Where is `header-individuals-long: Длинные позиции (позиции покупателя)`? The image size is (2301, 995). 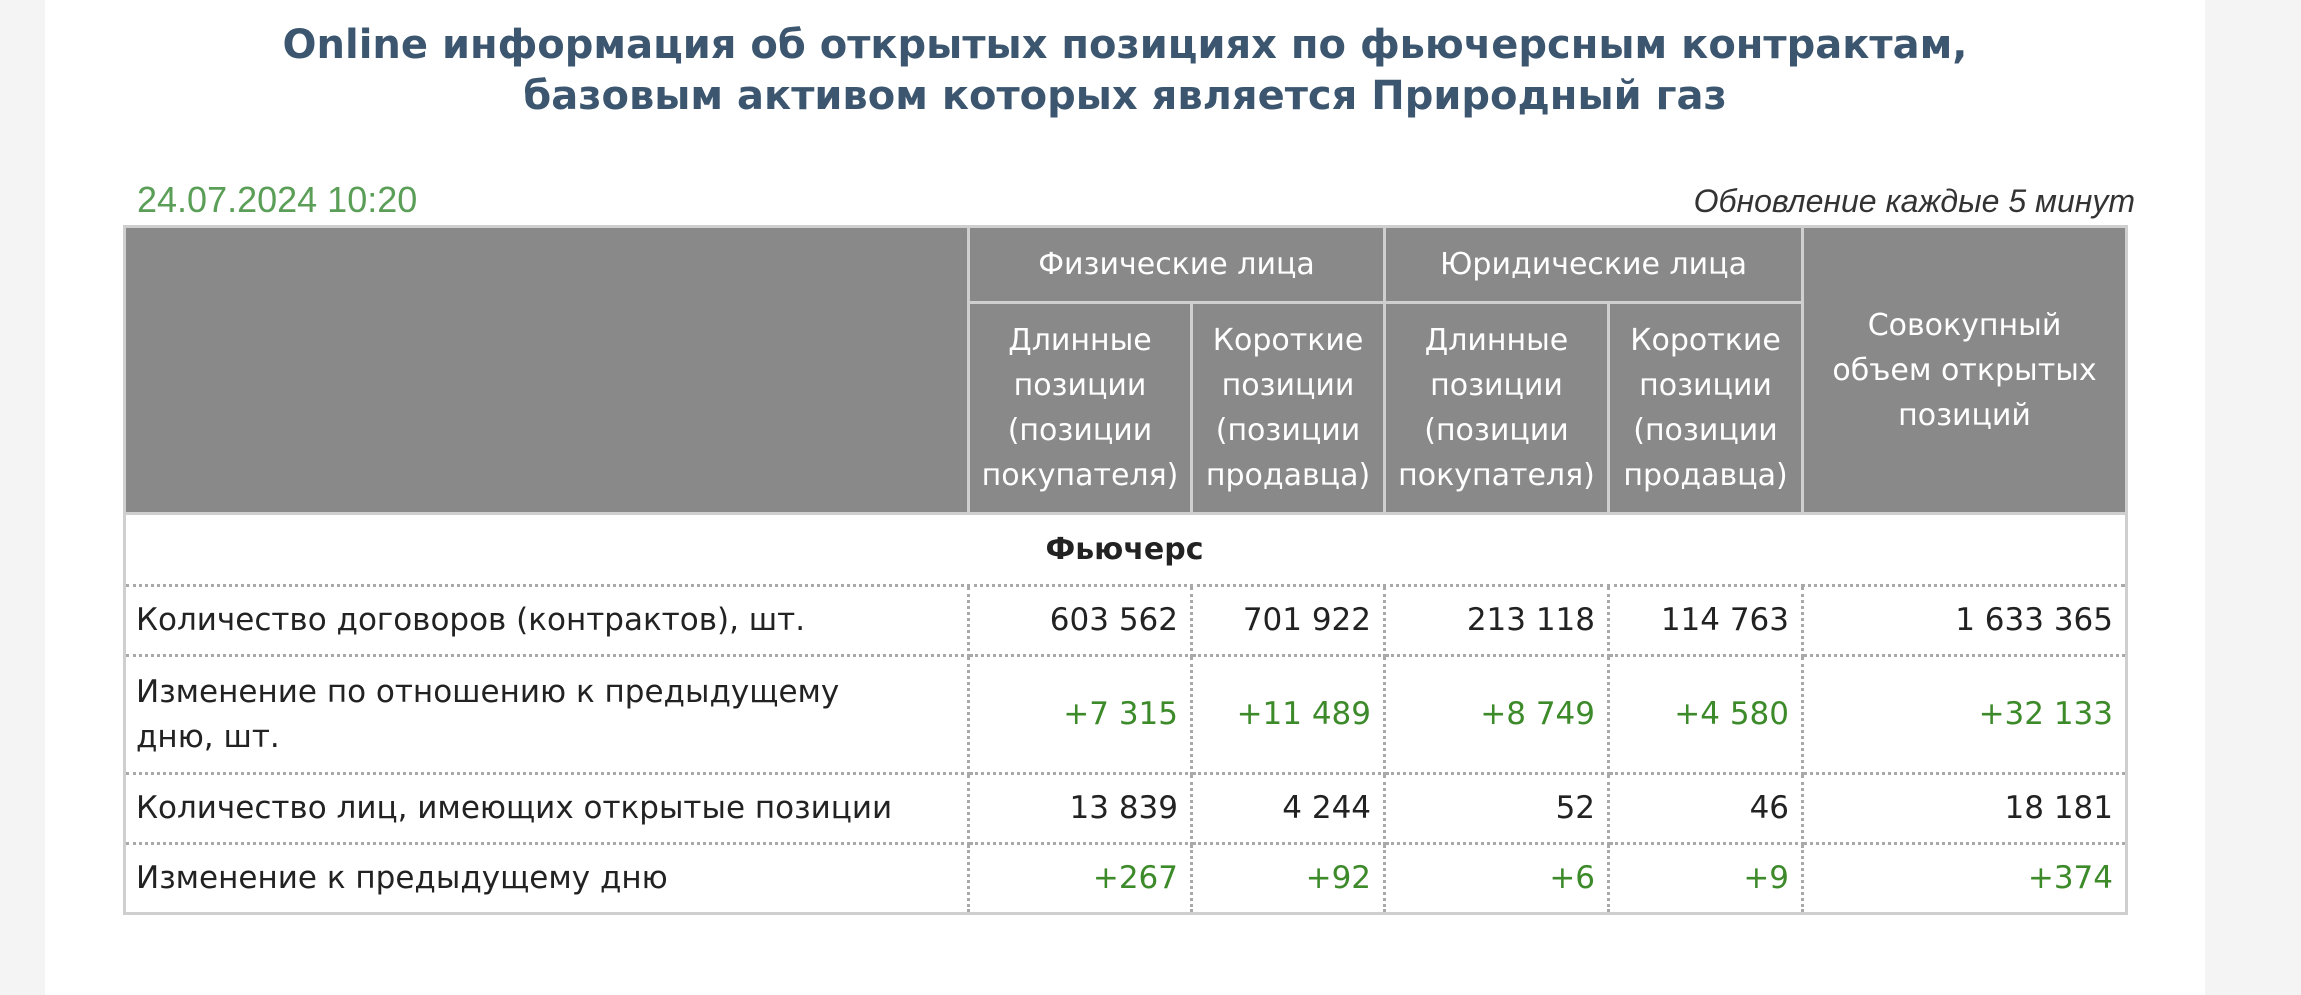 header-individuals-long: Длинные позиции (позиции покупателя) is located at coordinates (1080, 408).